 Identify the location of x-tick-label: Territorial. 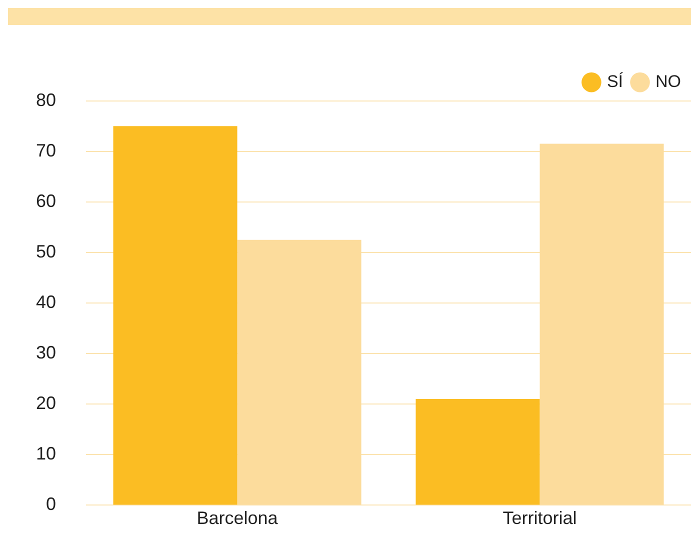
(539, 518).